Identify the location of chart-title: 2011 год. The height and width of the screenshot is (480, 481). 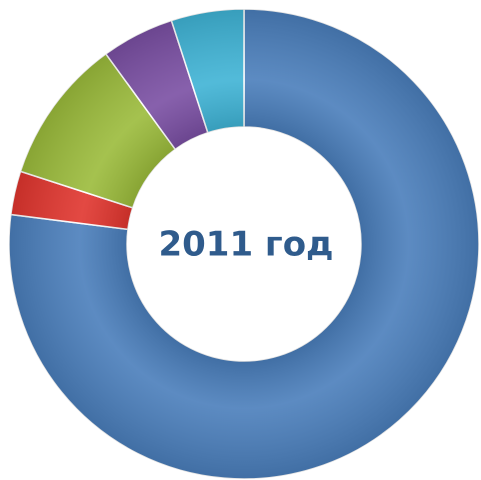
(245, 245).